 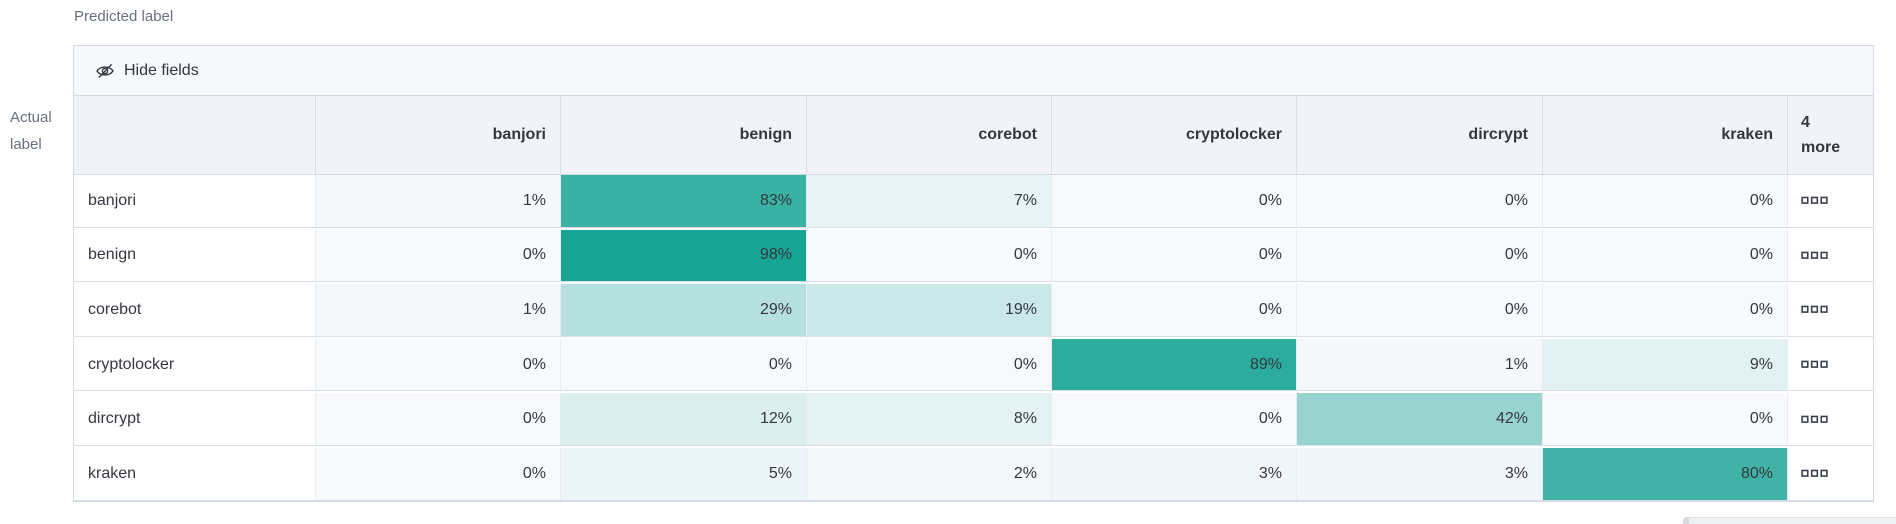 I want to click on matrix-cell-dircrypt-dircrypt: 42%, so click(x=1420, y=419).